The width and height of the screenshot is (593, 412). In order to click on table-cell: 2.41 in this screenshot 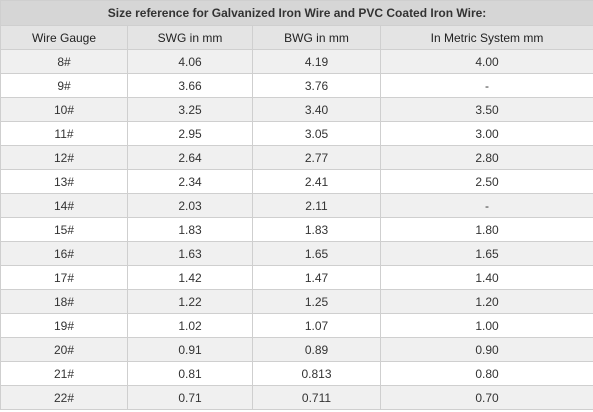, I will do `click(316, 181)`.